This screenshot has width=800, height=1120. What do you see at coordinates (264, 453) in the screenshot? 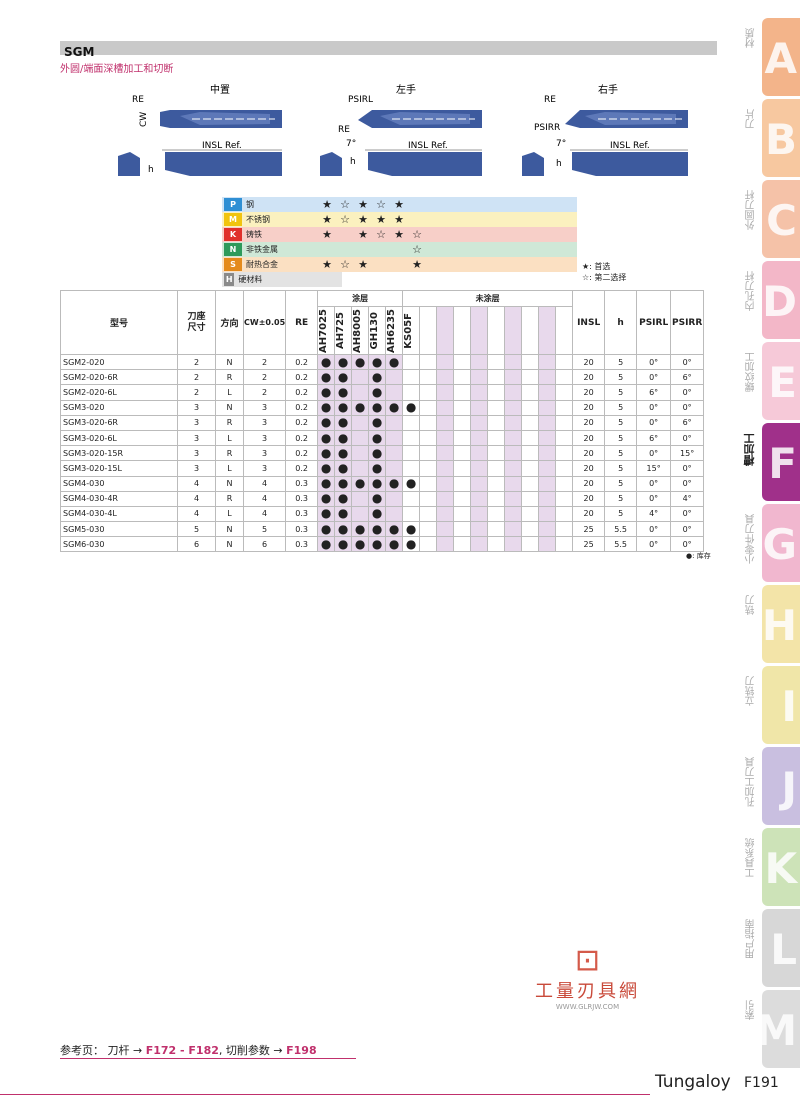
I see `cell-cw: 3` at bounding box center [264, 453].